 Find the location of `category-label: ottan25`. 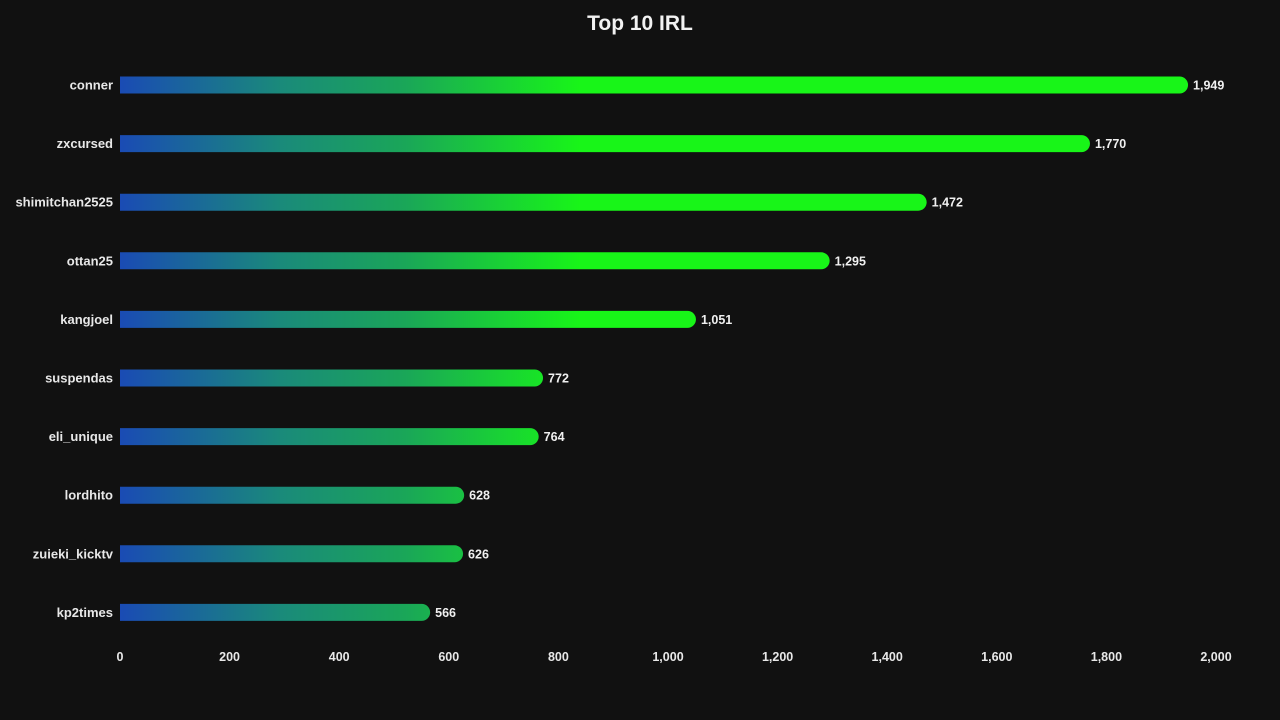

category-label: ottan25 is located at coordinates (90, 260).